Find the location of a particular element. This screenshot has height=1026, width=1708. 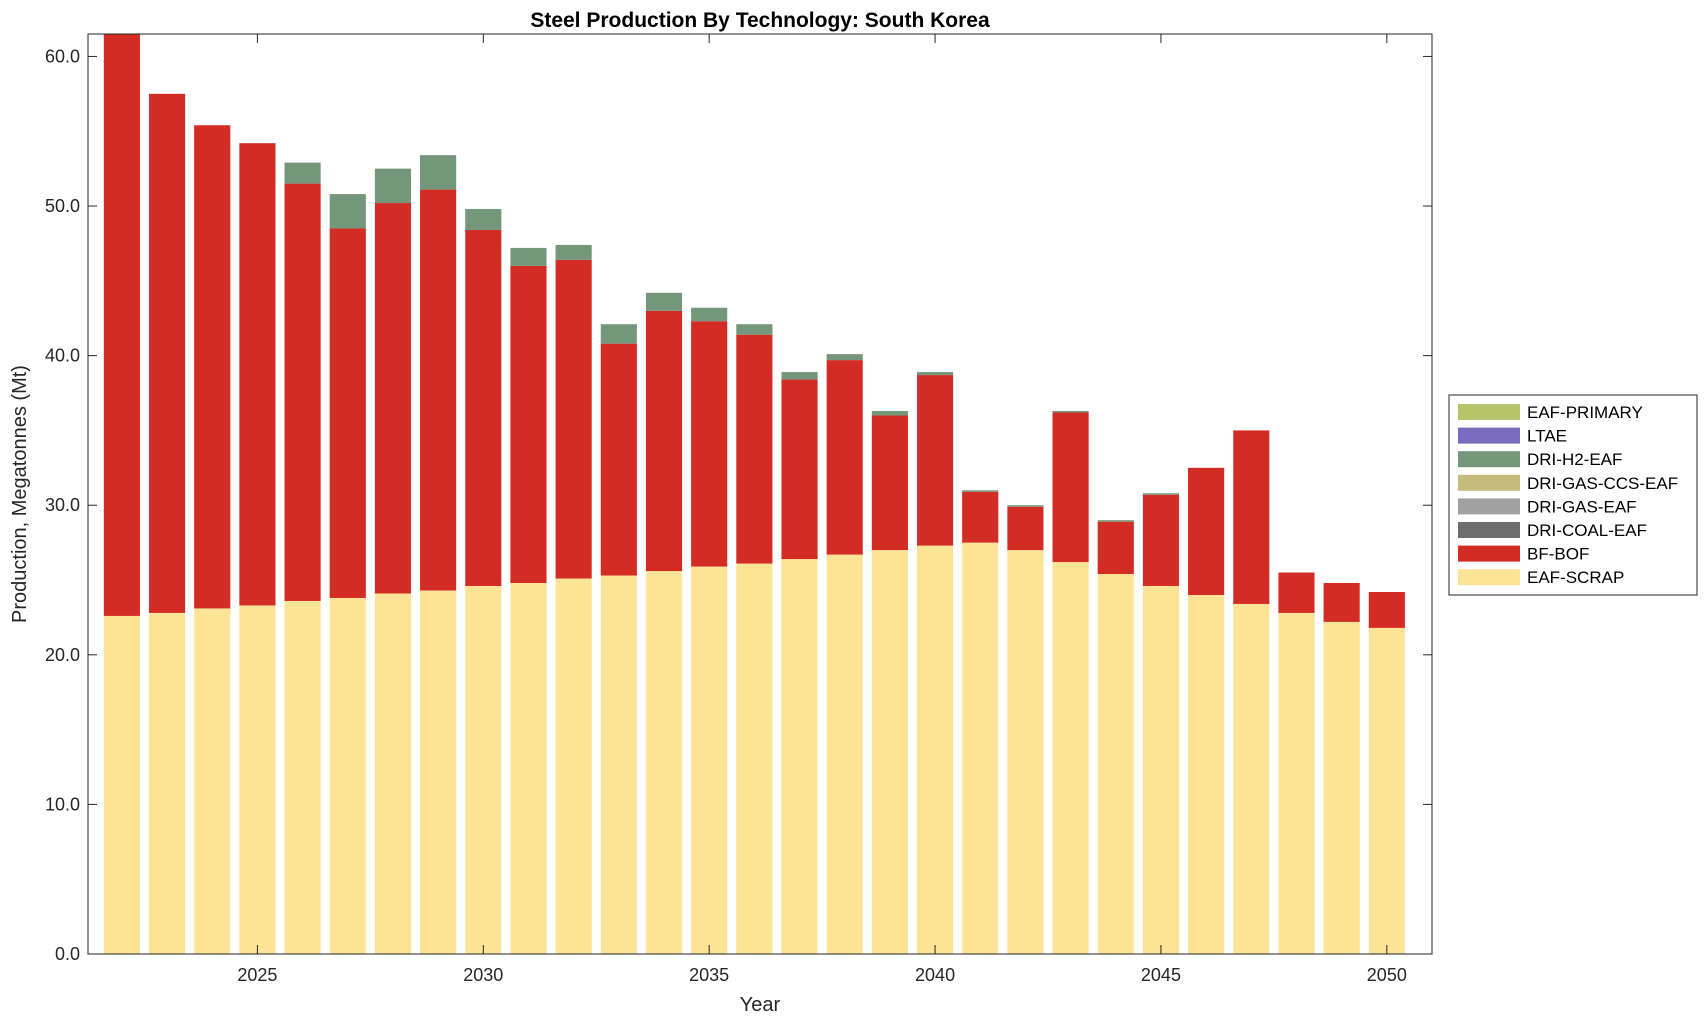

bar-bf-bof-2025 is located at coordinates (257, 374).